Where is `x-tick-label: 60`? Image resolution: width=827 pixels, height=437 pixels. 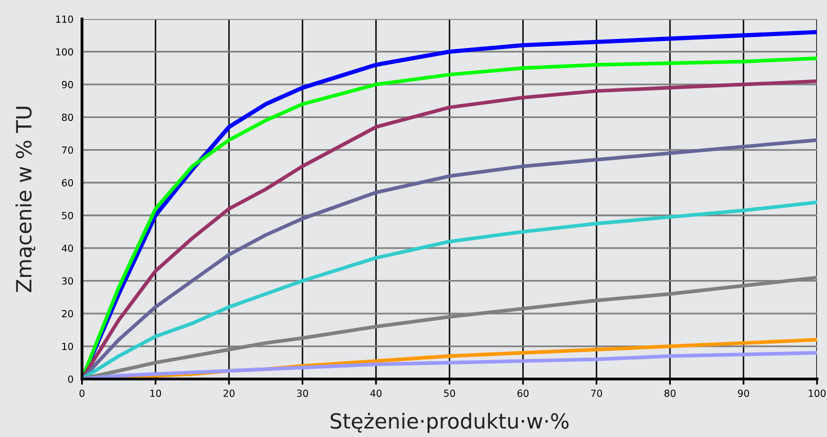 x-tick-label: 60 is located at coordinates (523, 393).